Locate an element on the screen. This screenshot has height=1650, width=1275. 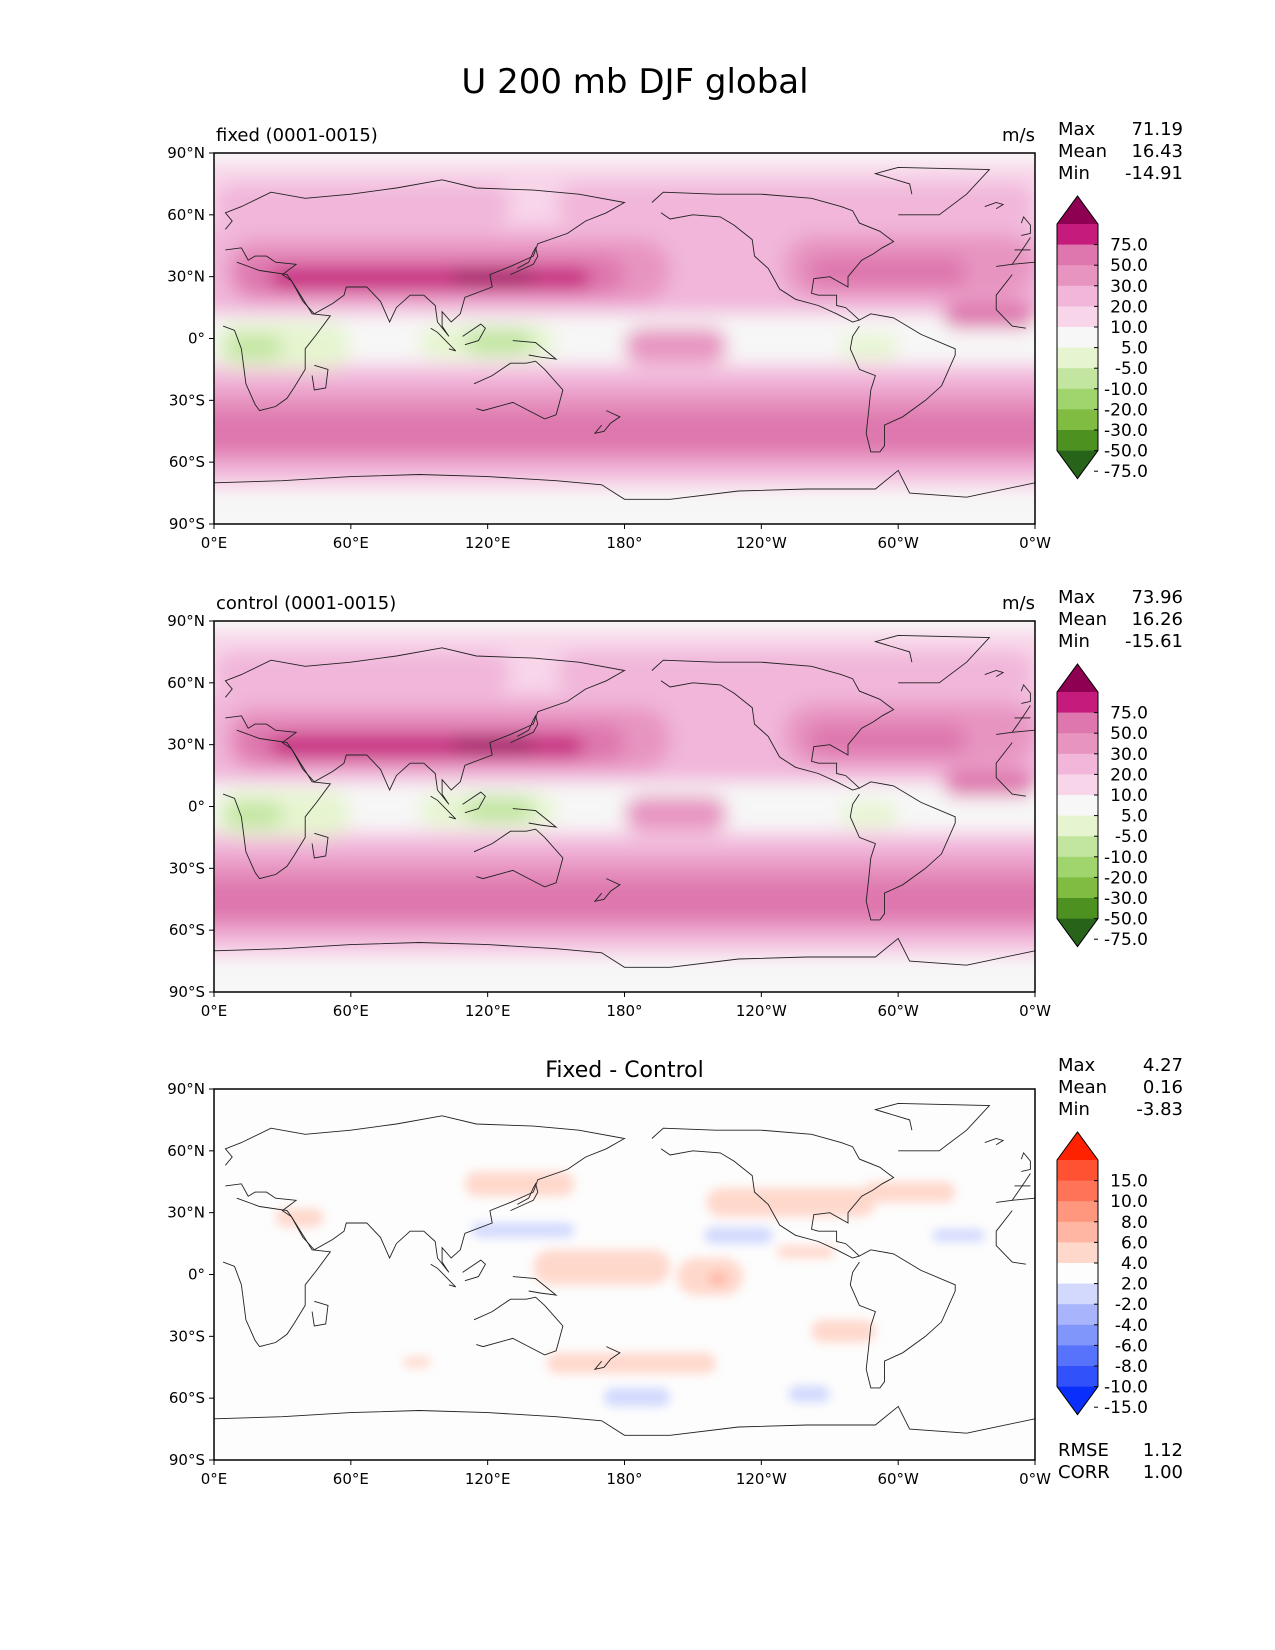
colorbar-label: -4.0 is located at coordinates (1131, 1326).